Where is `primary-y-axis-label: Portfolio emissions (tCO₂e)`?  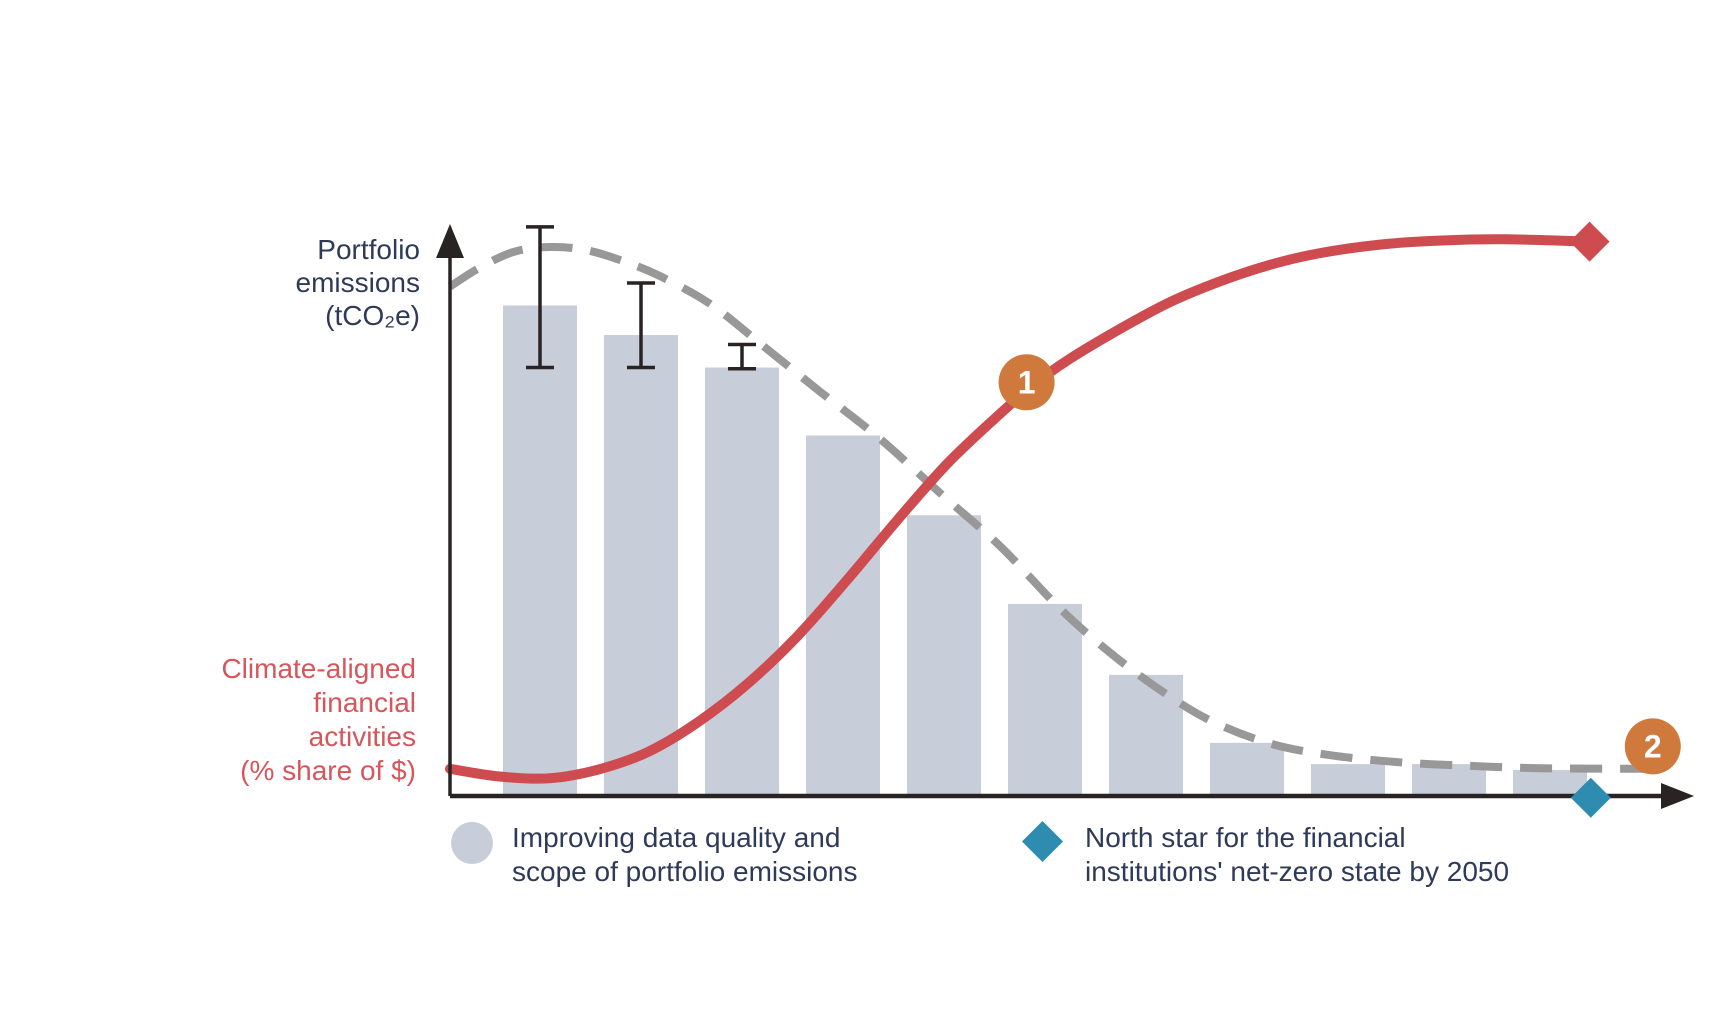 primary-y-axis-label: Portfolio emissions (tCO₂e) is located at coordinates (357, 282).